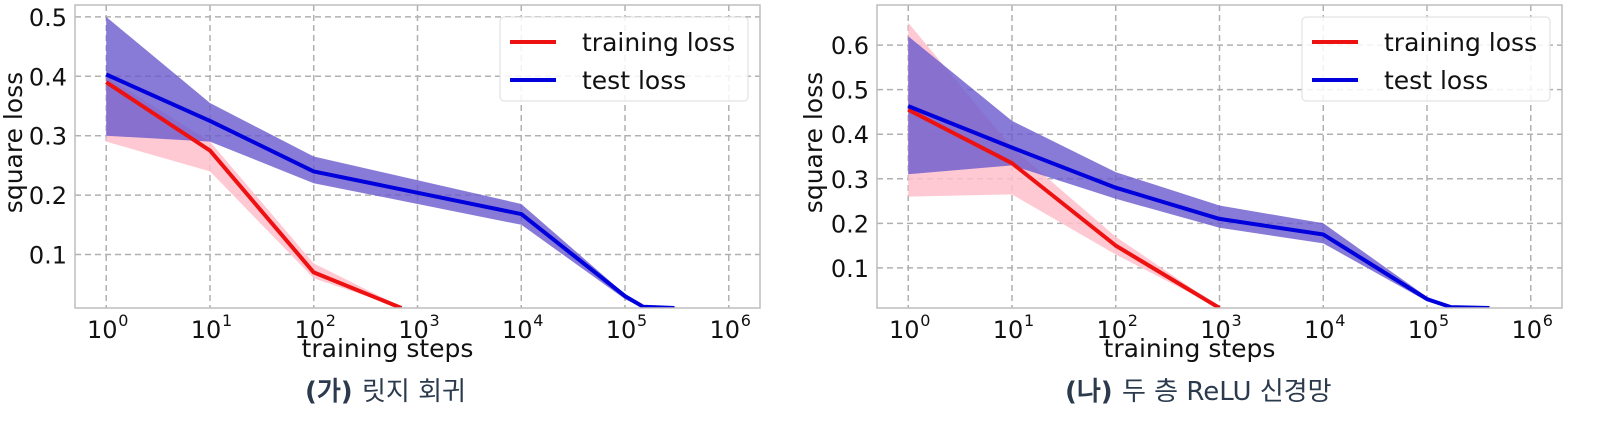  I want to click on caption-text-b: 두 층 ReLU 신경망, so click(1227, 392).